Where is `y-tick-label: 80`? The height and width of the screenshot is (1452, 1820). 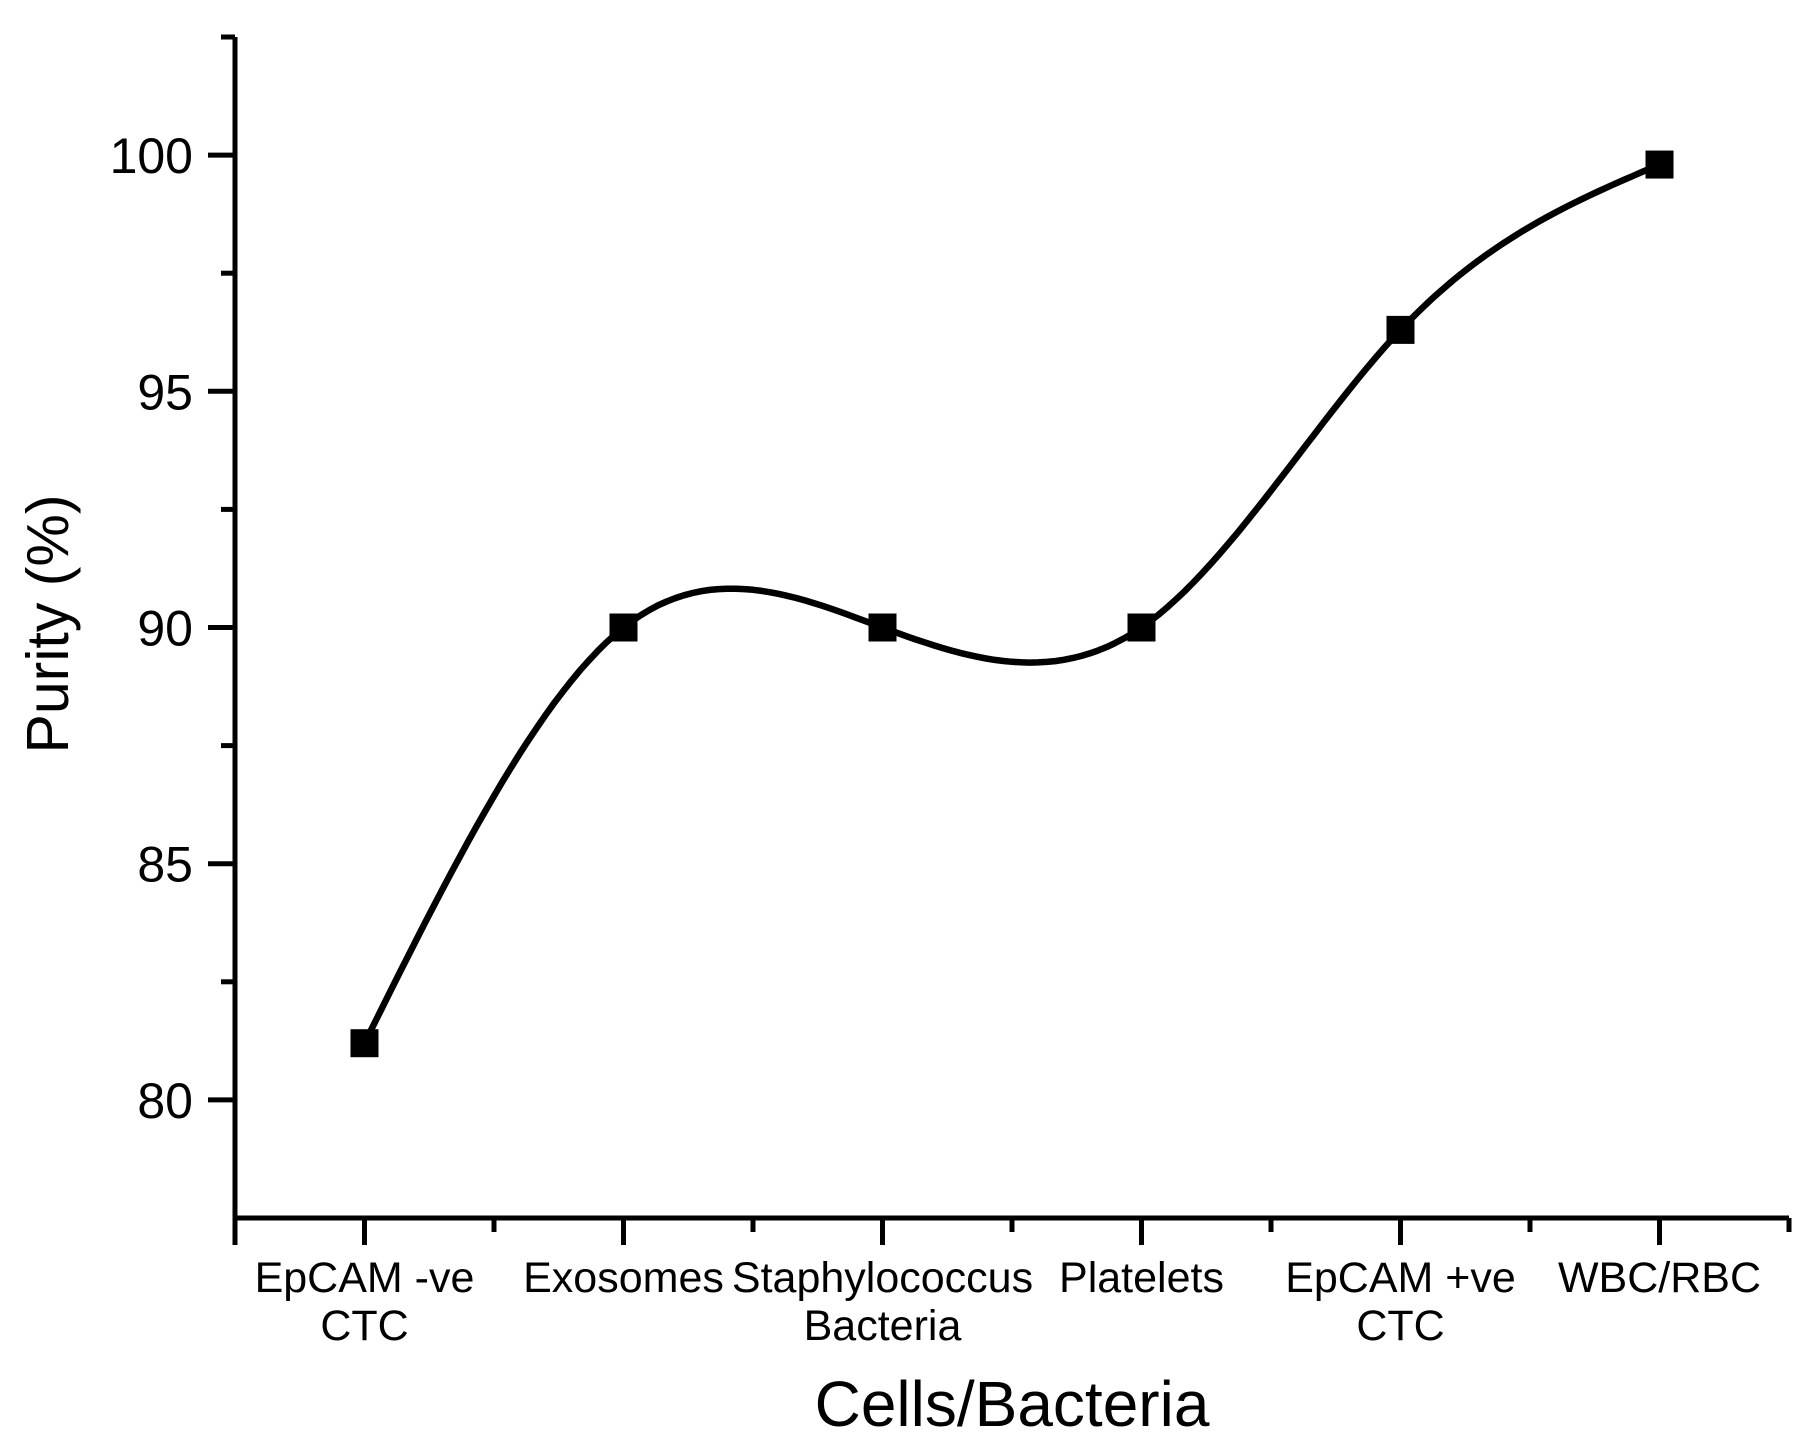
y-tick-label: 80 is located at coordinates (165, 1101).